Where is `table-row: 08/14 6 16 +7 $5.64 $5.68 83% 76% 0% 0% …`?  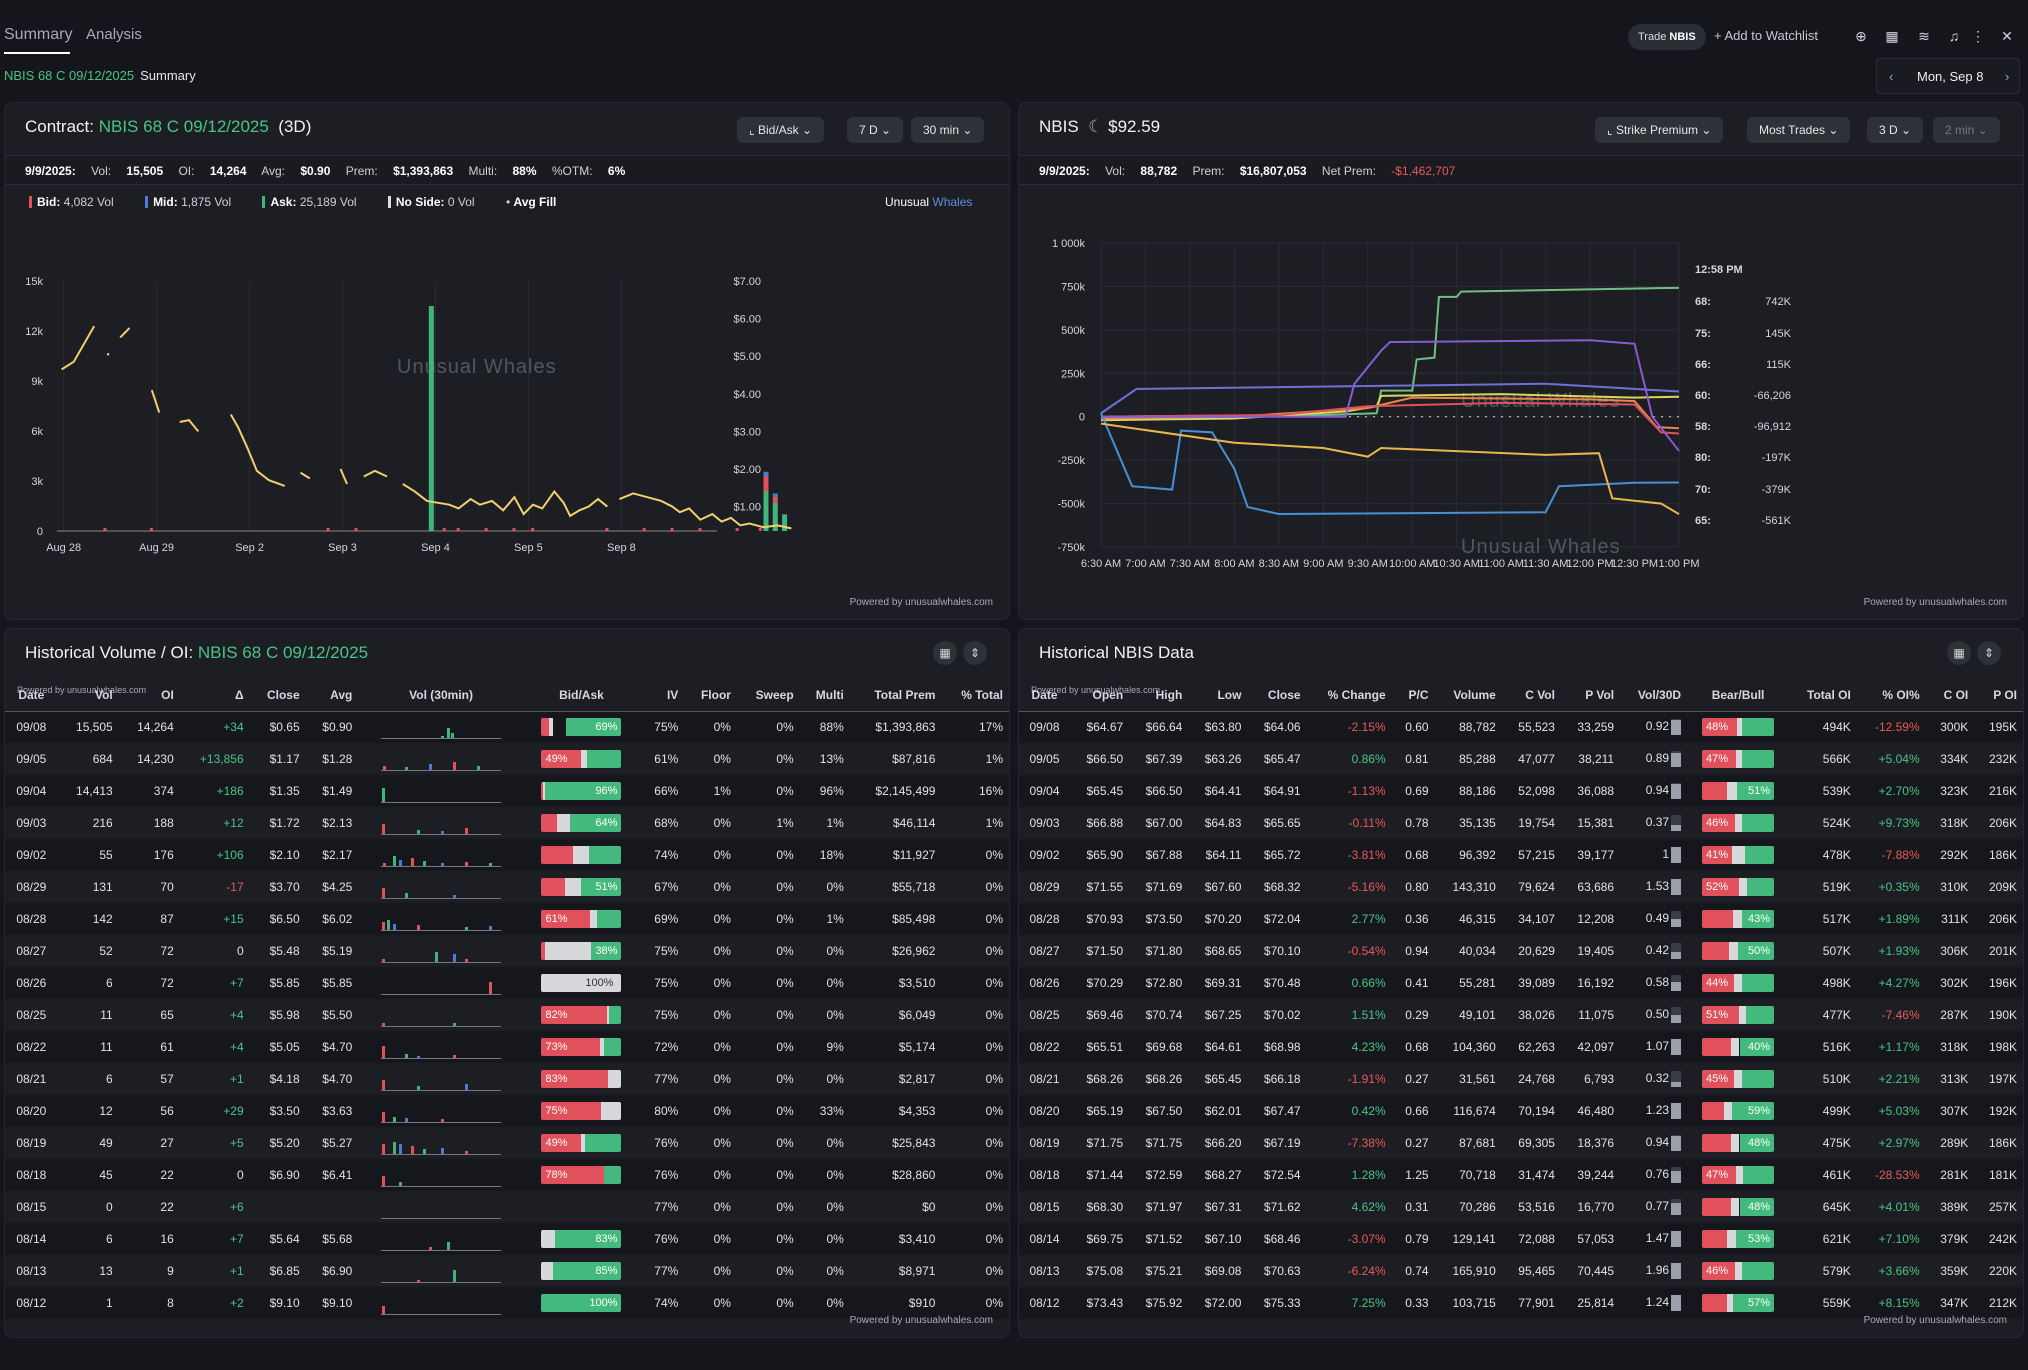
table-row: 08/14 6 16 +7 $5.64 $5.68 83% 76% 0% 0% … is located at coordinates (507, 1239).